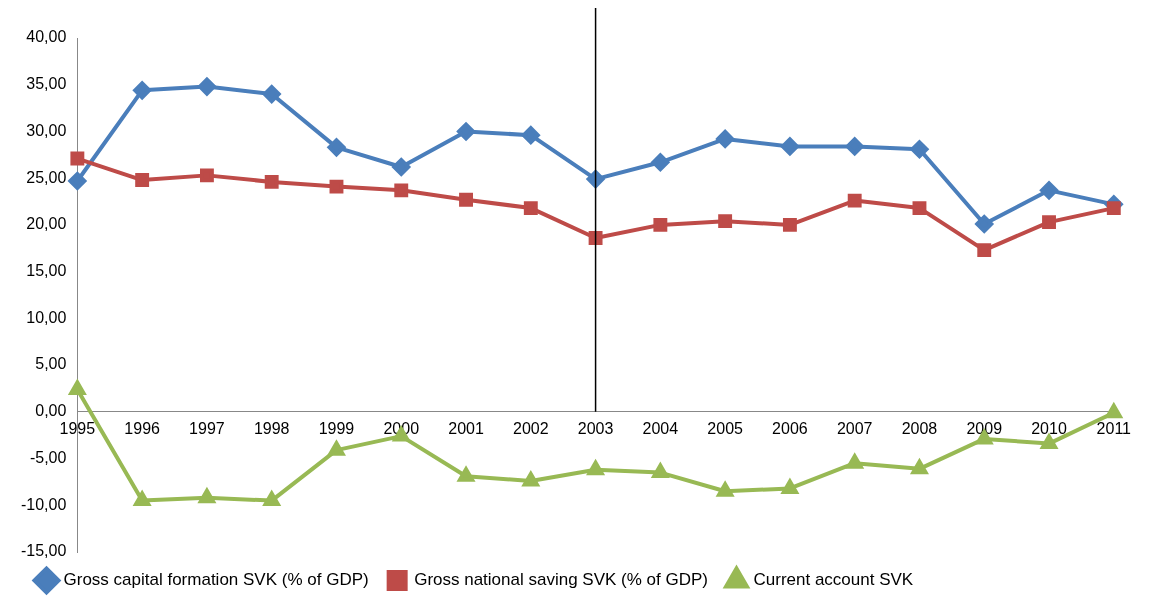  Describe the element at coordinates (725, 428) in the screenshot. I see `x-tick-label: 2005` at that location.